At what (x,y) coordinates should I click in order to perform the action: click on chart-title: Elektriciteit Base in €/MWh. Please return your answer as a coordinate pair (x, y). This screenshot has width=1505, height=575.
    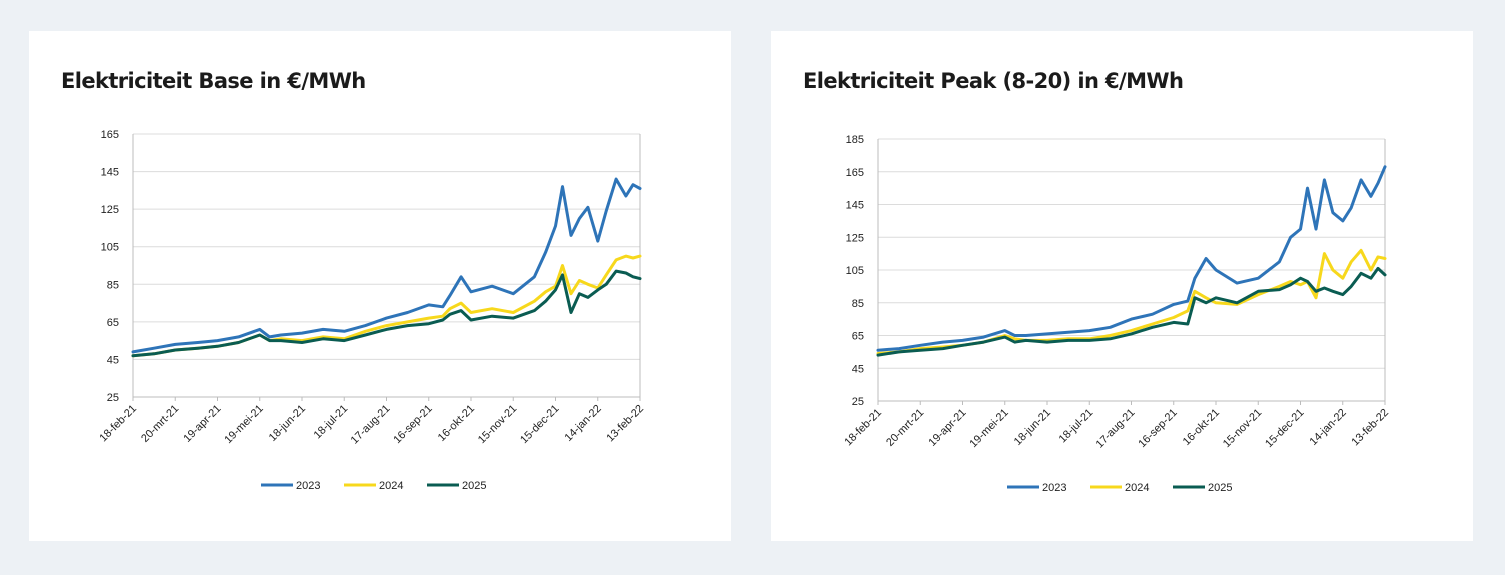
    Looking at the image, I should click on (213, 81).